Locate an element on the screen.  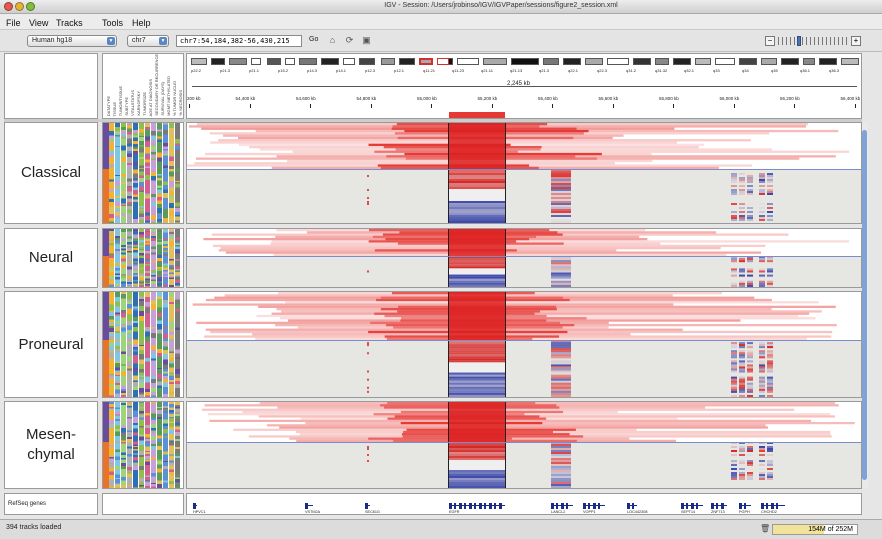
menu-tools: Tools is located at coordinates (113, 23).